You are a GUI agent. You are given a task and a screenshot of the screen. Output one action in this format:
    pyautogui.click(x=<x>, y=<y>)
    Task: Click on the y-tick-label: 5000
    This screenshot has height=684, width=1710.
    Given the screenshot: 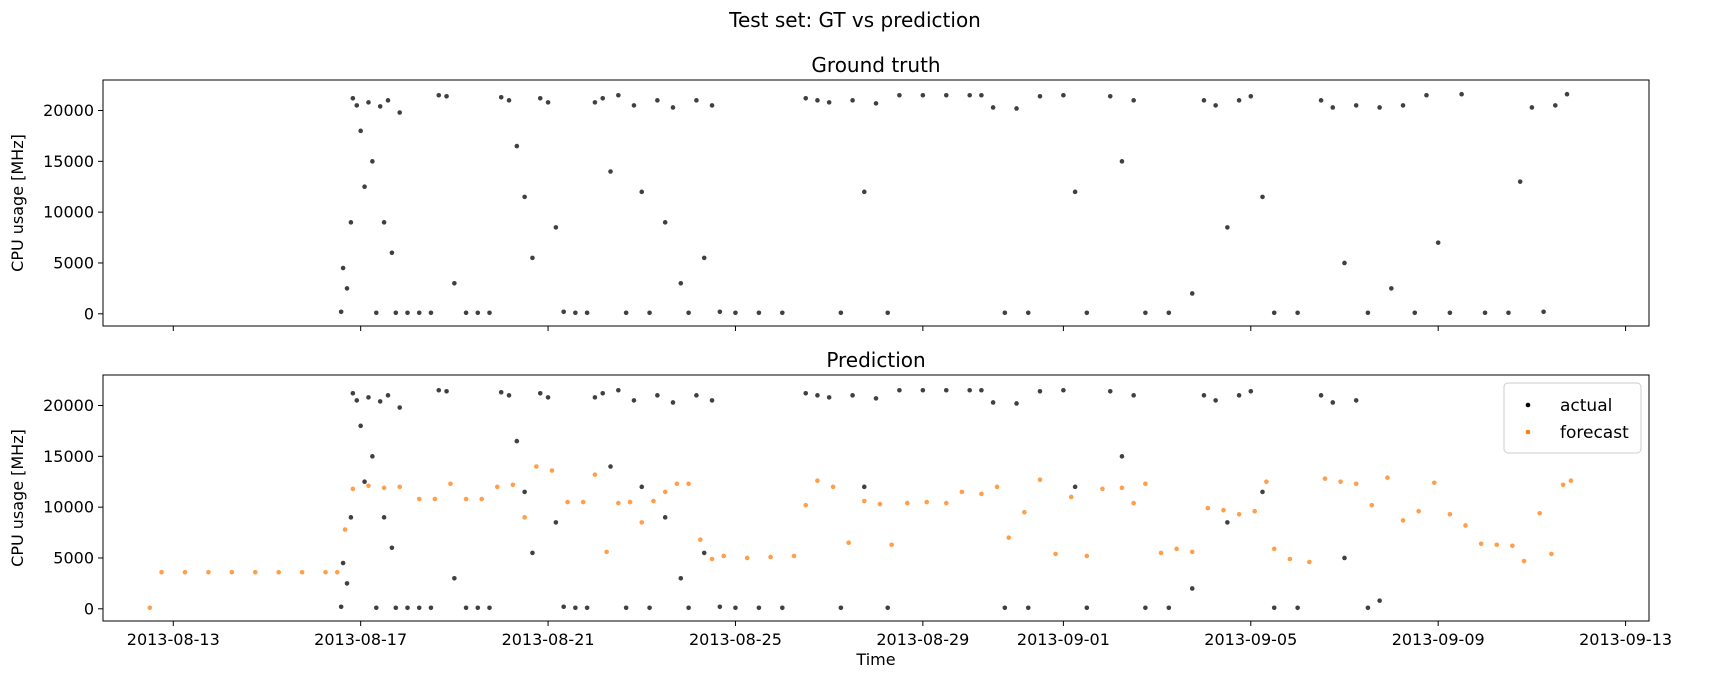 What is the action you would take?
    pyautogui.click(x=73, y=557)
    